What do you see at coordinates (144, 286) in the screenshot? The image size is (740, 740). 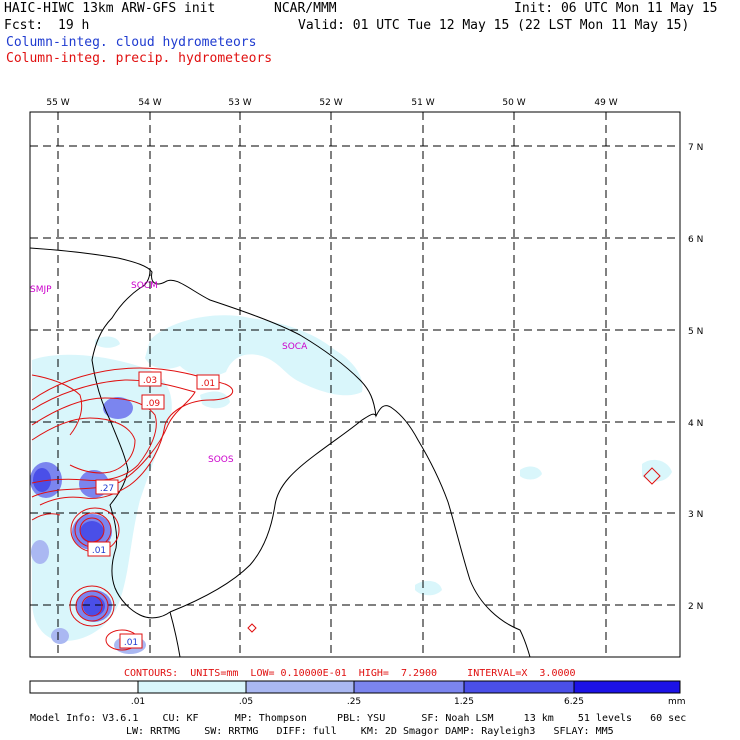 I see `station-label: SOCM` at bounding box center [144, 286].